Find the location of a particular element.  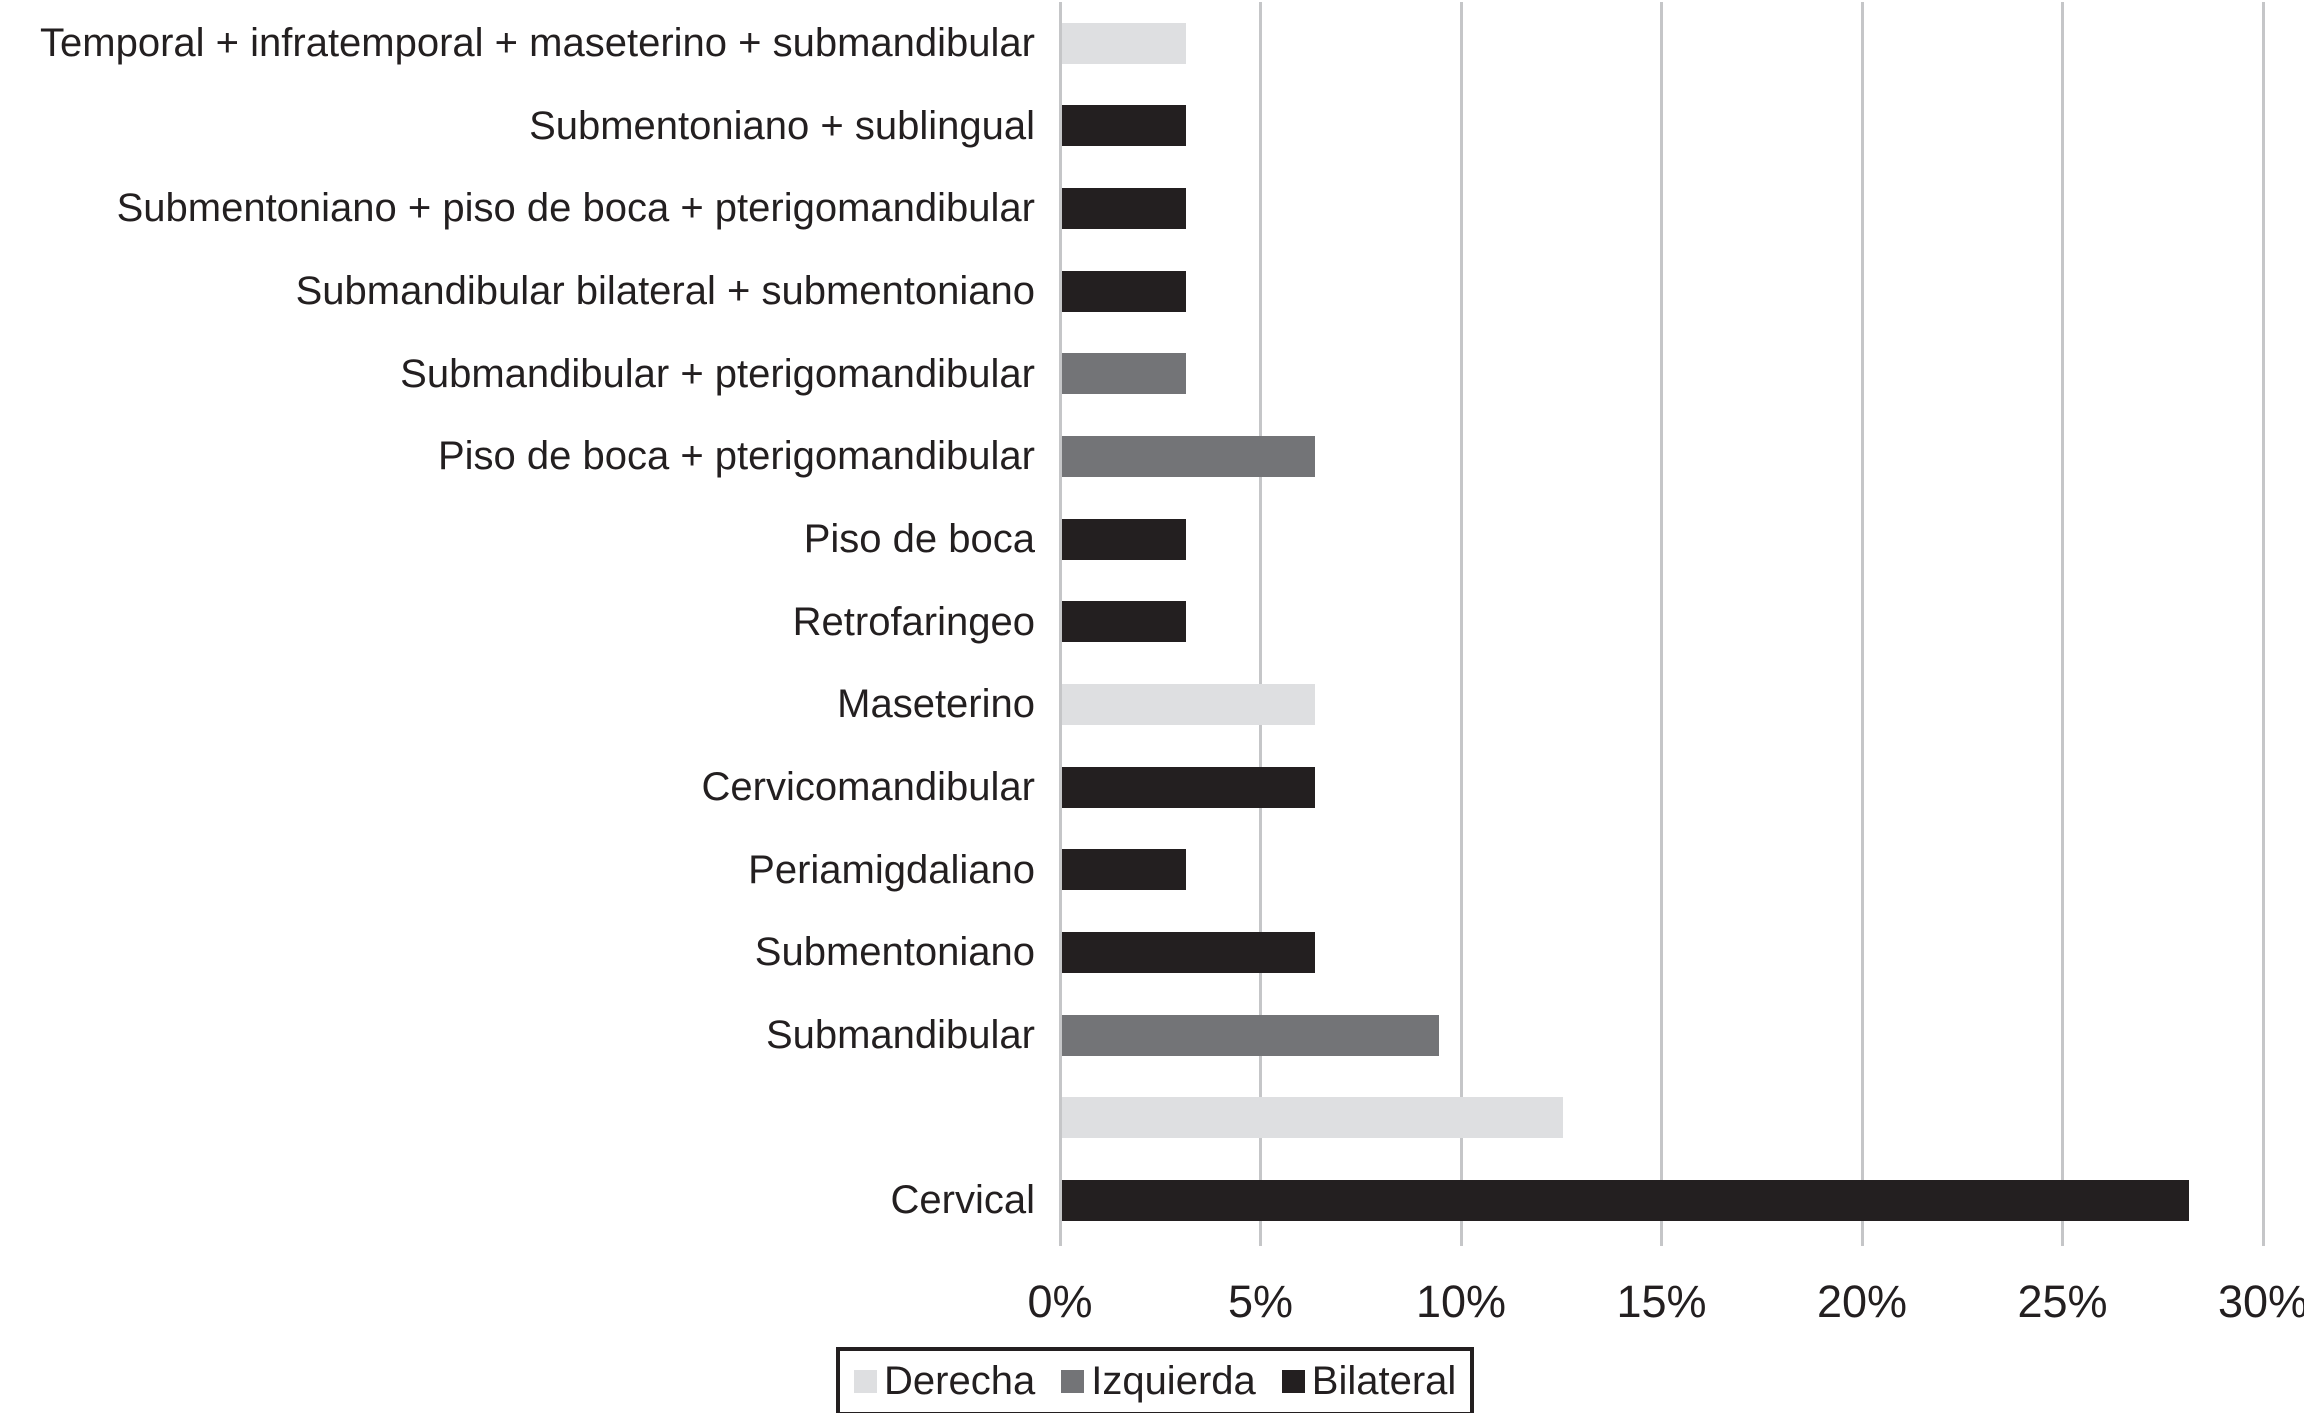

legend-item-derecha: Derecha is located at coordinates (944, 1381).